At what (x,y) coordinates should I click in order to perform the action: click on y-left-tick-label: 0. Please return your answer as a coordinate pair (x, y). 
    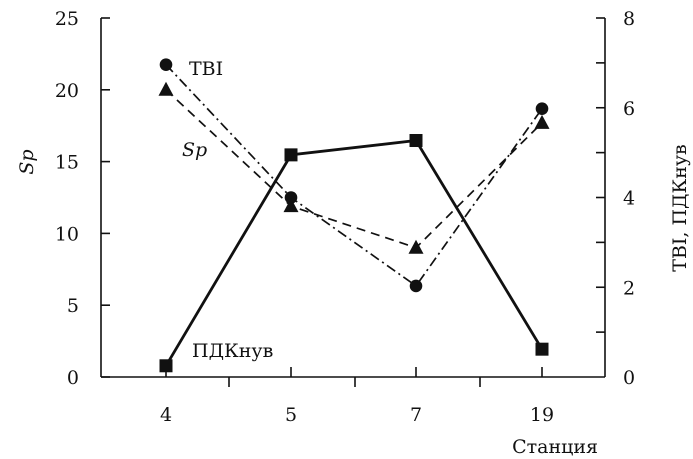
    Looking at the image, I should click on (73, 378).